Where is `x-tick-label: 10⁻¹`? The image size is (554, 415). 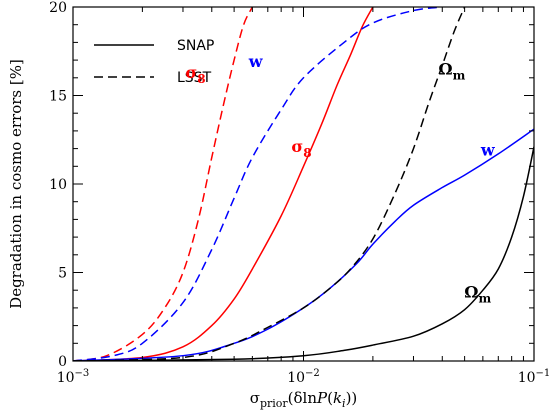
x-tick-label: 10⁻¹ is located at coordinates (534, 377).